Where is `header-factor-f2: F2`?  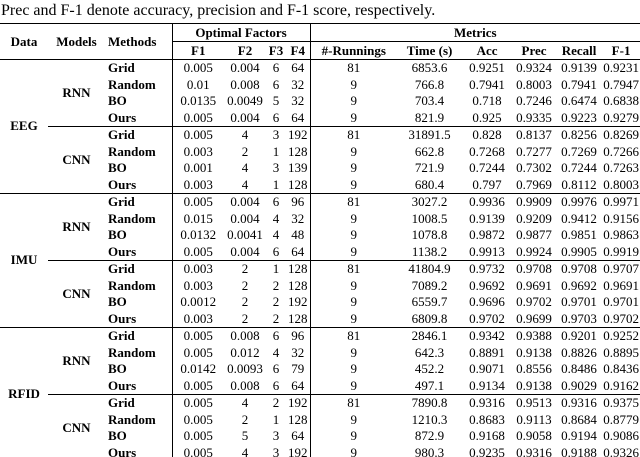 header-factor-f2: F2 is located at coordinates (245, 50).